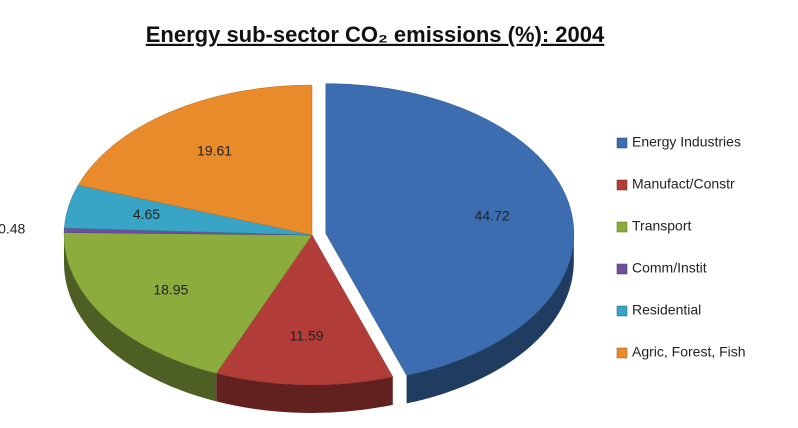 The width and height of the screenshot is (798, 428). What do you see at coordinates (669, 268) in the screenshot?
I see `legend-label: Comm/Instit` at bounding box center [669, 268].